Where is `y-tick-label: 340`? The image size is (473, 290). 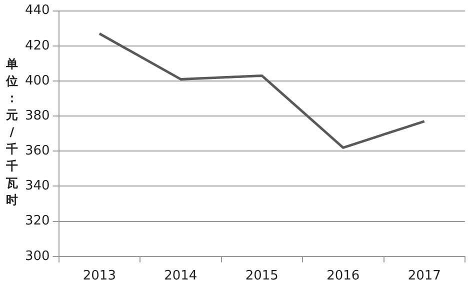
y-tick-label: 340 is located at coordinates (37, 186).